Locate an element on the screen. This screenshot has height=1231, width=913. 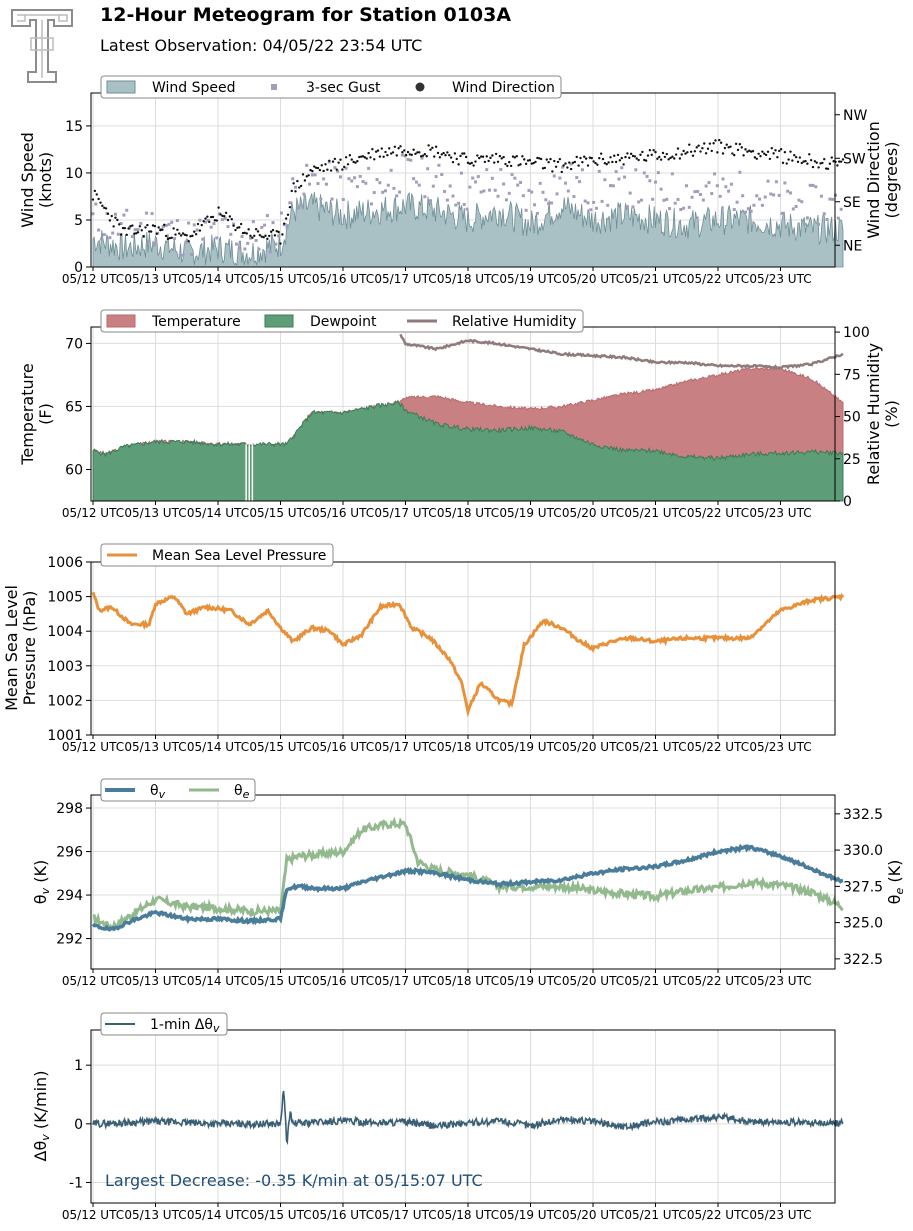
legend-frame is located at coordinates (342, 321).